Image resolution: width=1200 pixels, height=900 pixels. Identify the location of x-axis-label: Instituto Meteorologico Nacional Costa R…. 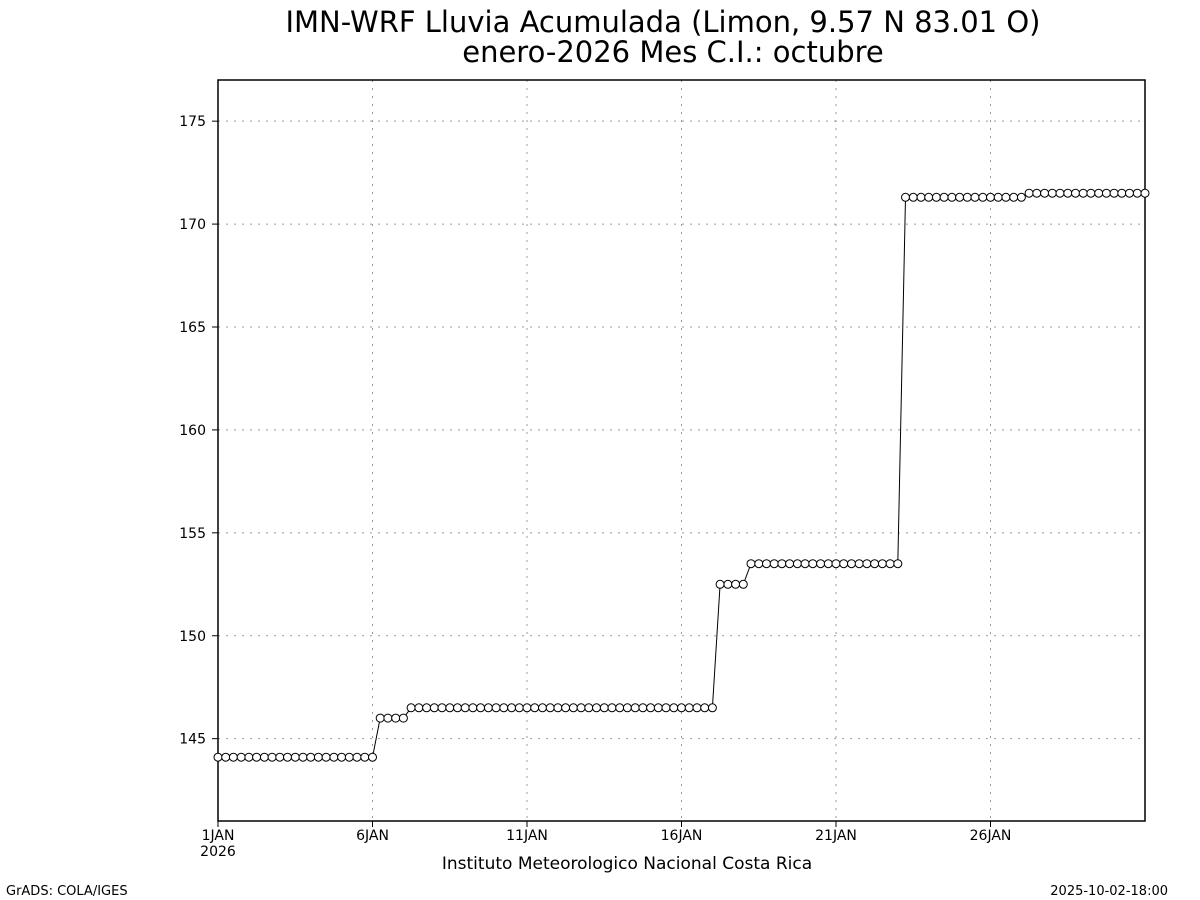
(627, 864).